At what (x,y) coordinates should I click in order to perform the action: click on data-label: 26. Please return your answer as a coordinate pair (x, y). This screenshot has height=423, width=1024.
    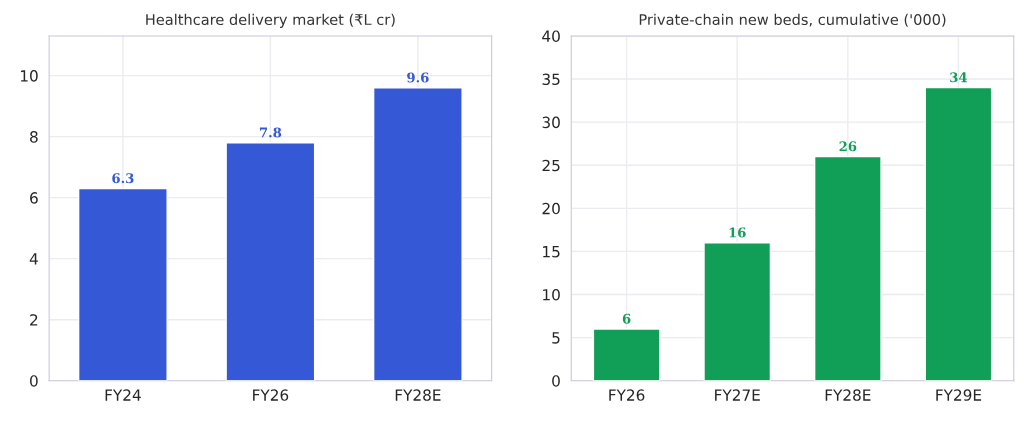
    Looking at the image, I should click on (848, 146).